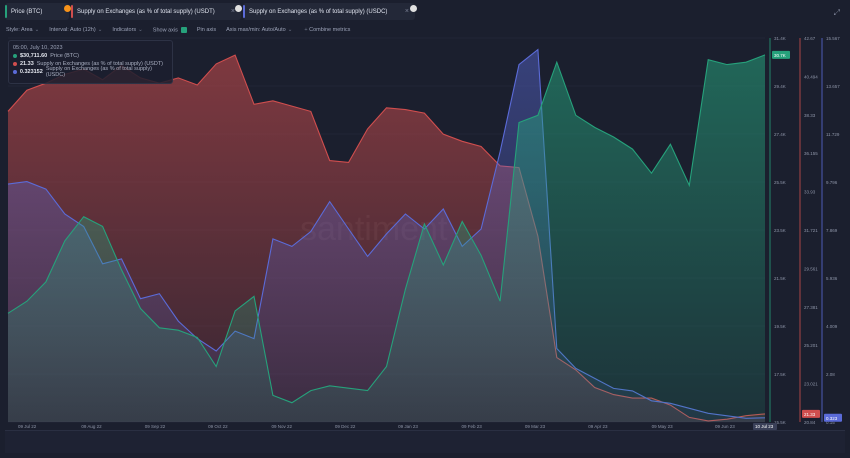 The height and width of the screenshot is (458, 850). Describe the element at coordinates (780, 326) in the screenshot. I see `axis-tick-label: 19.5K` at that location.